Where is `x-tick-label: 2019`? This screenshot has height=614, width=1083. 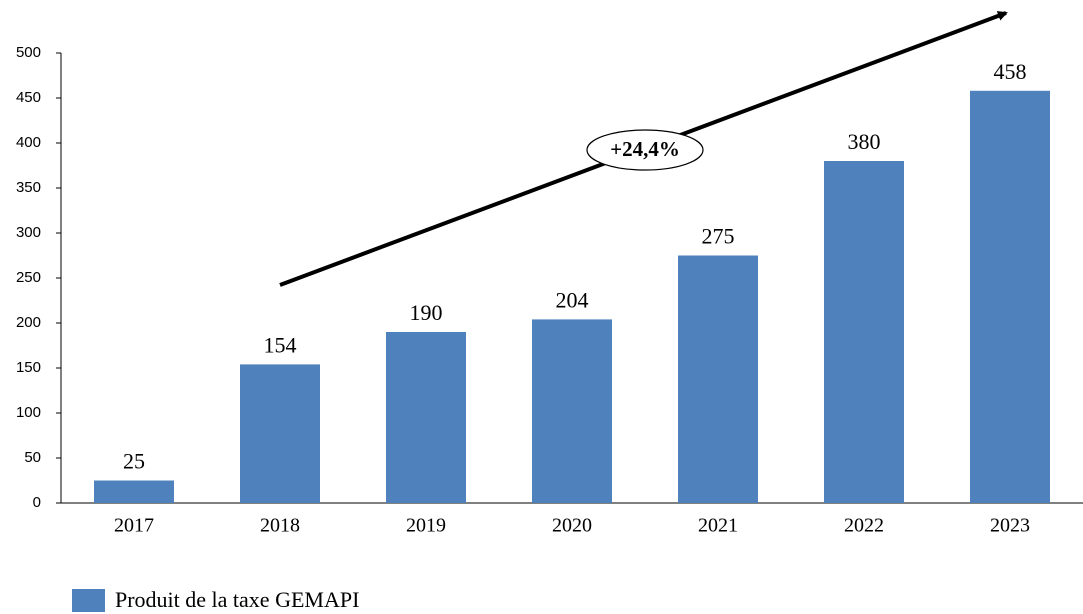 x-tick-label: 2019 is located at coordinates (426, 526).